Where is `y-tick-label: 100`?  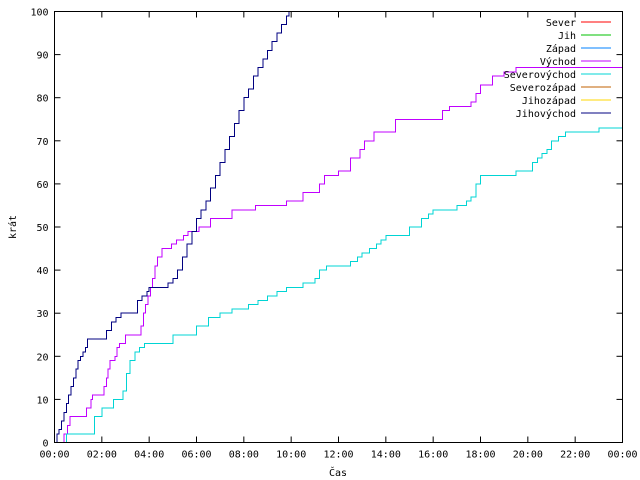
y-tick-label: 100 is located at coordinates (39, 13).